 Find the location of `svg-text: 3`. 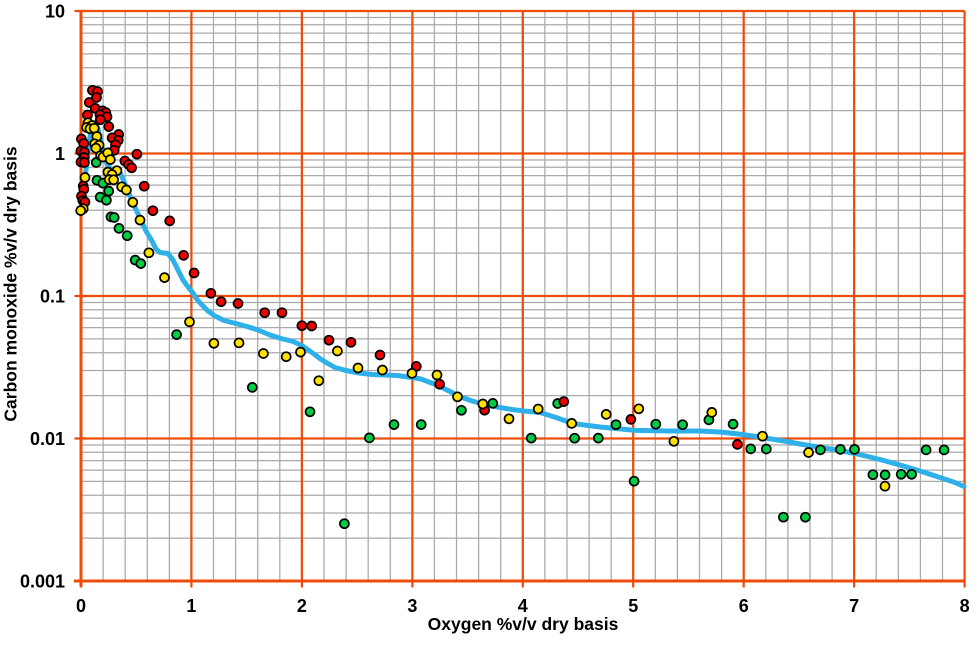

svg-text: 3 is located at coordinates (412, 606).